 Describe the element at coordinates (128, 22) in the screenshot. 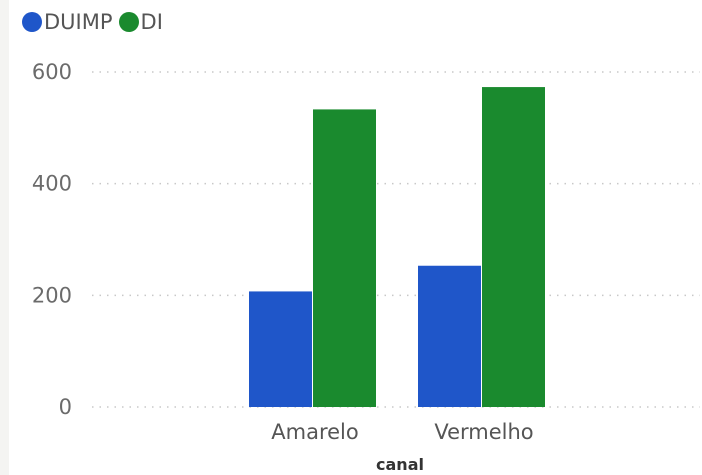

I see `legend-marker-di` at that location.